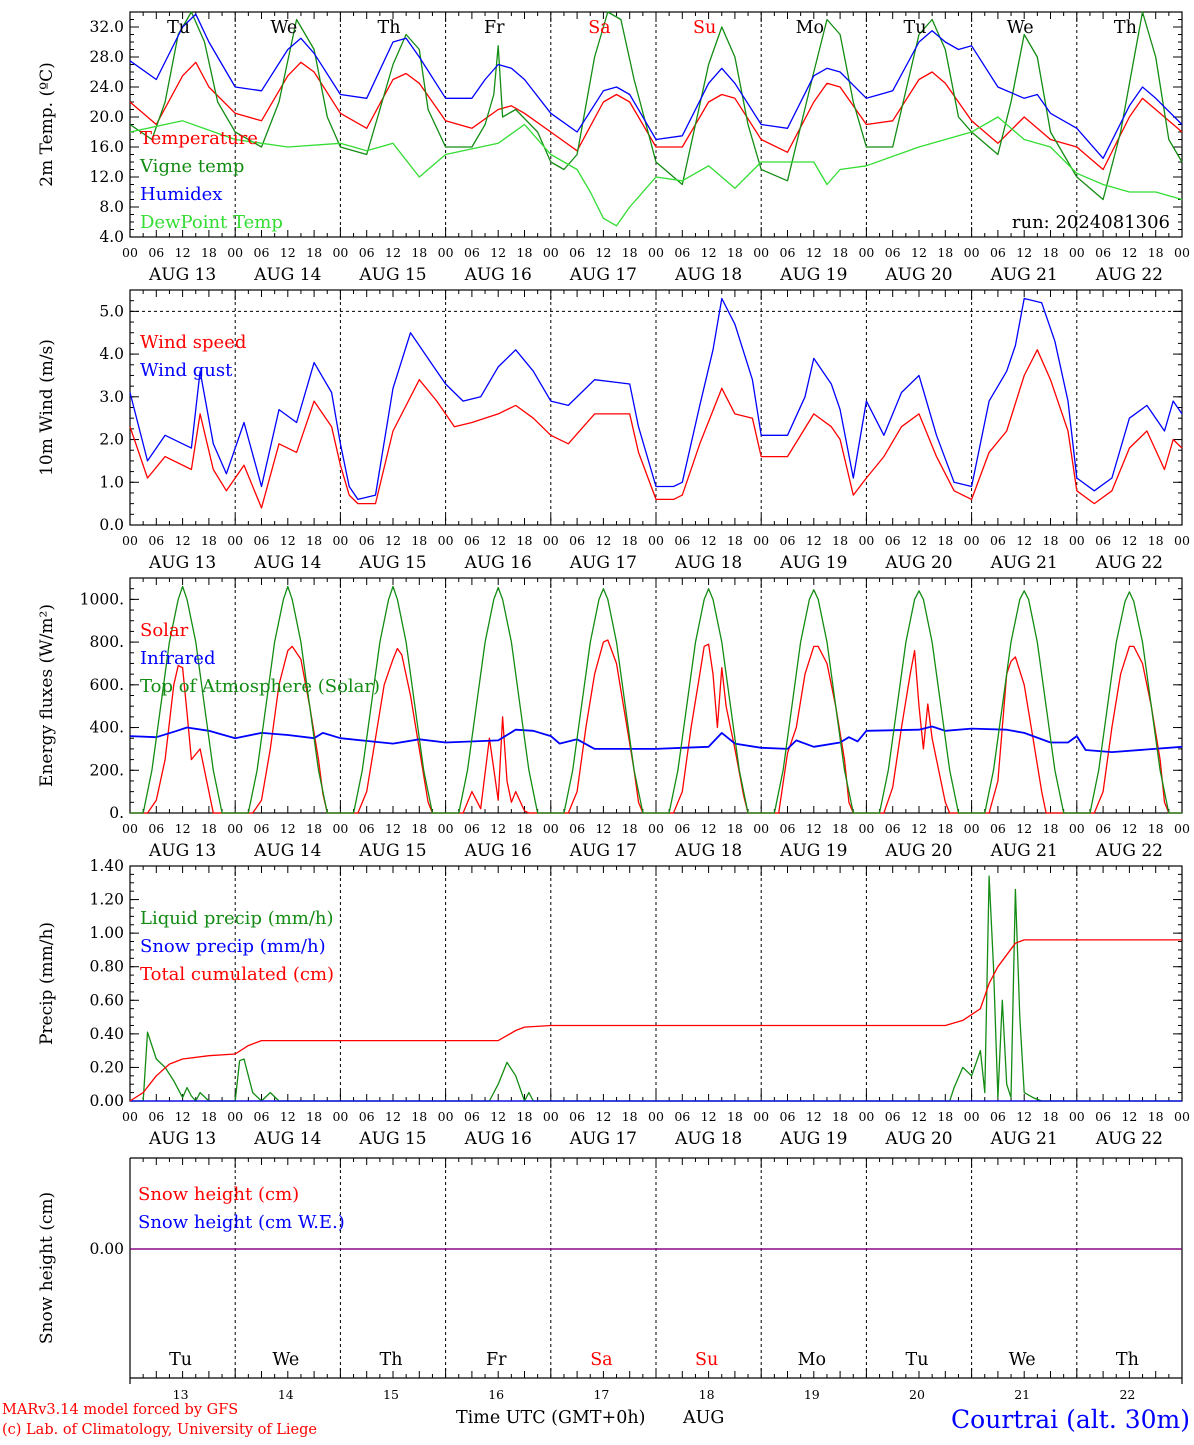 This screenshot has height=1445, width=1194. I want to click on day-number-label: 20, so click(917, 1394).